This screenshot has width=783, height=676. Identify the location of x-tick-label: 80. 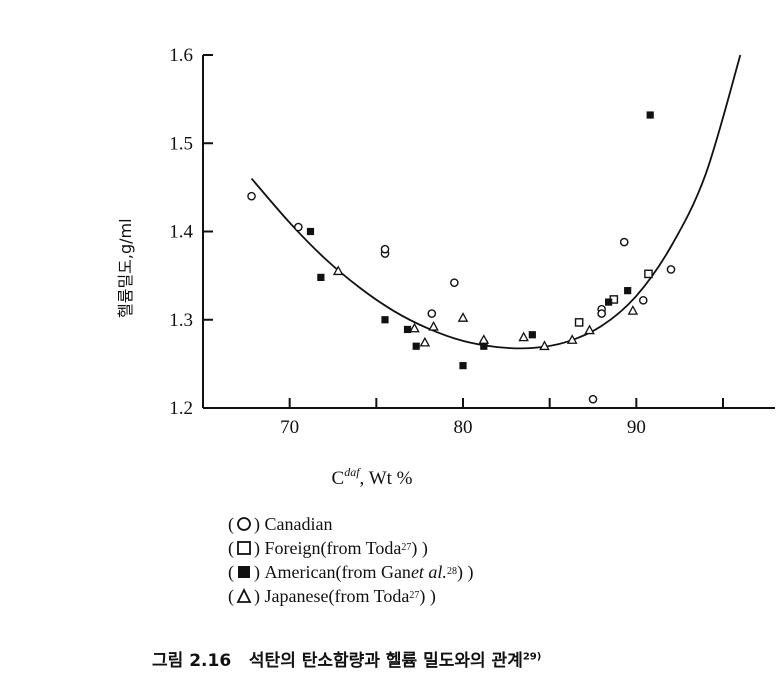
(463, 427).